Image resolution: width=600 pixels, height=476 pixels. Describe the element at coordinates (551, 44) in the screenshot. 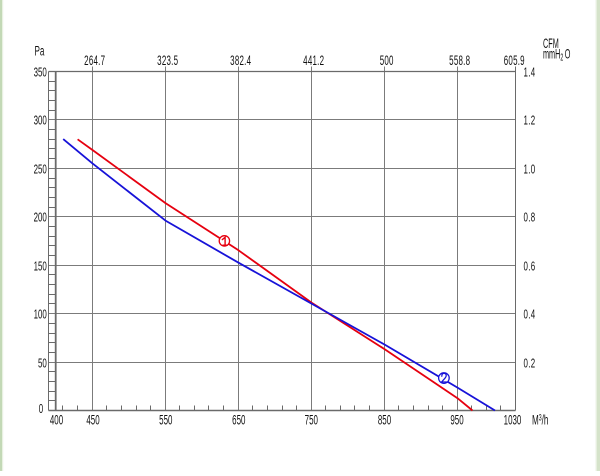

I see `svg-text: CFM` at that location.